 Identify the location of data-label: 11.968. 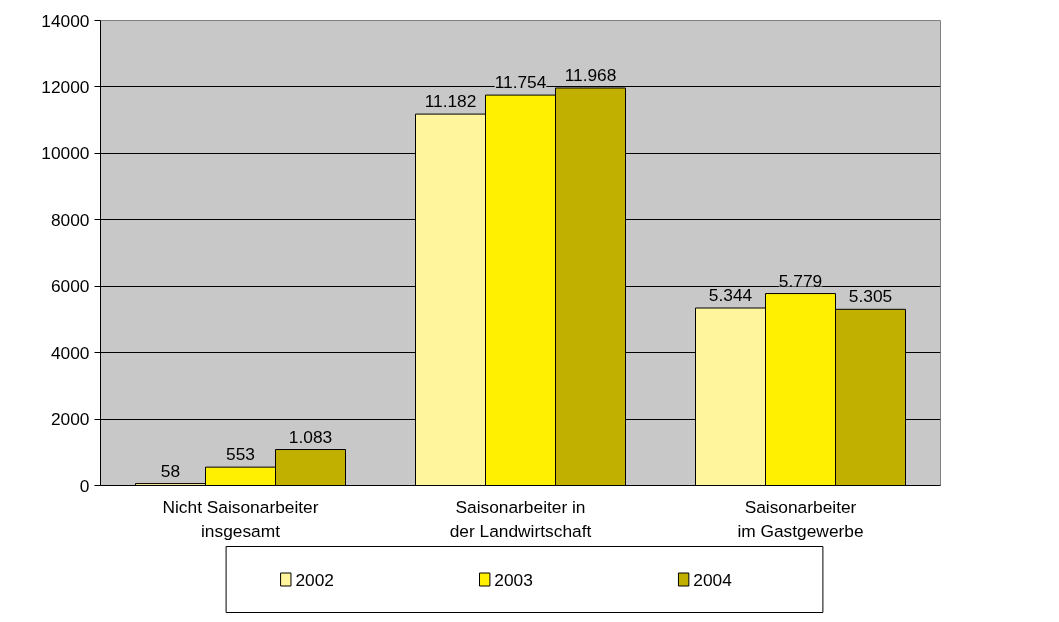
(590, 74).